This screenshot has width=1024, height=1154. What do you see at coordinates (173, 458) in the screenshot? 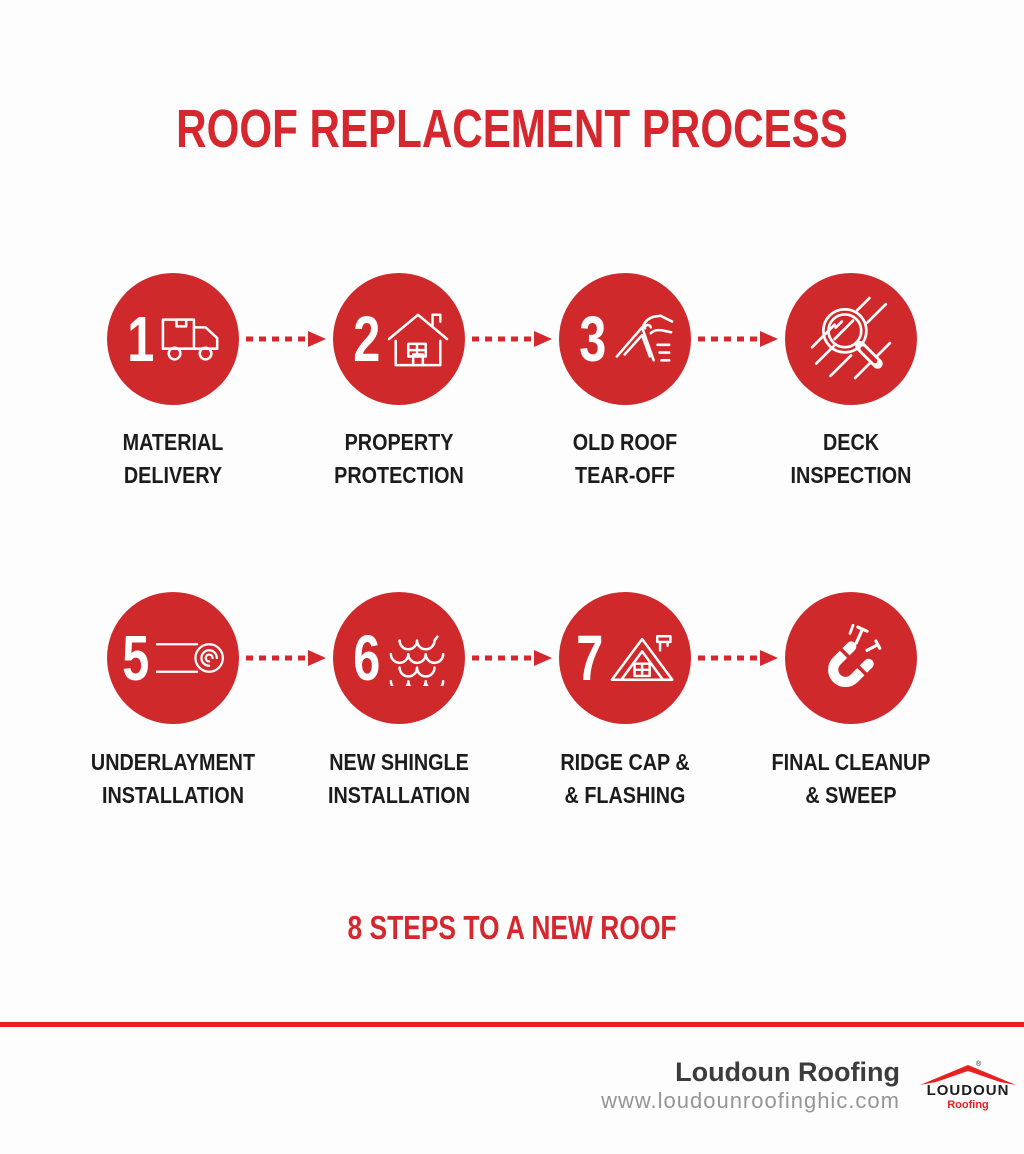
I see `step-1-label: MATERIAL DELIVERY` at bounding box center [173, 458].